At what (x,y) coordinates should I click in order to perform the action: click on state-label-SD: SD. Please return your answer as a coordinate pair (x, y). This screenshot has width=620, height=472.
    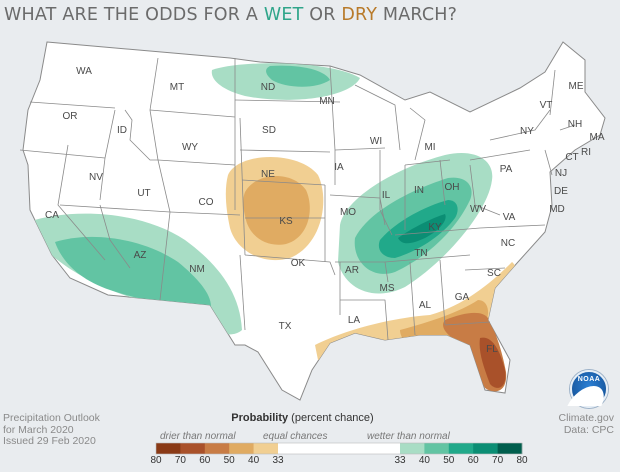
    Looking at the image, I should click on (269, 130).